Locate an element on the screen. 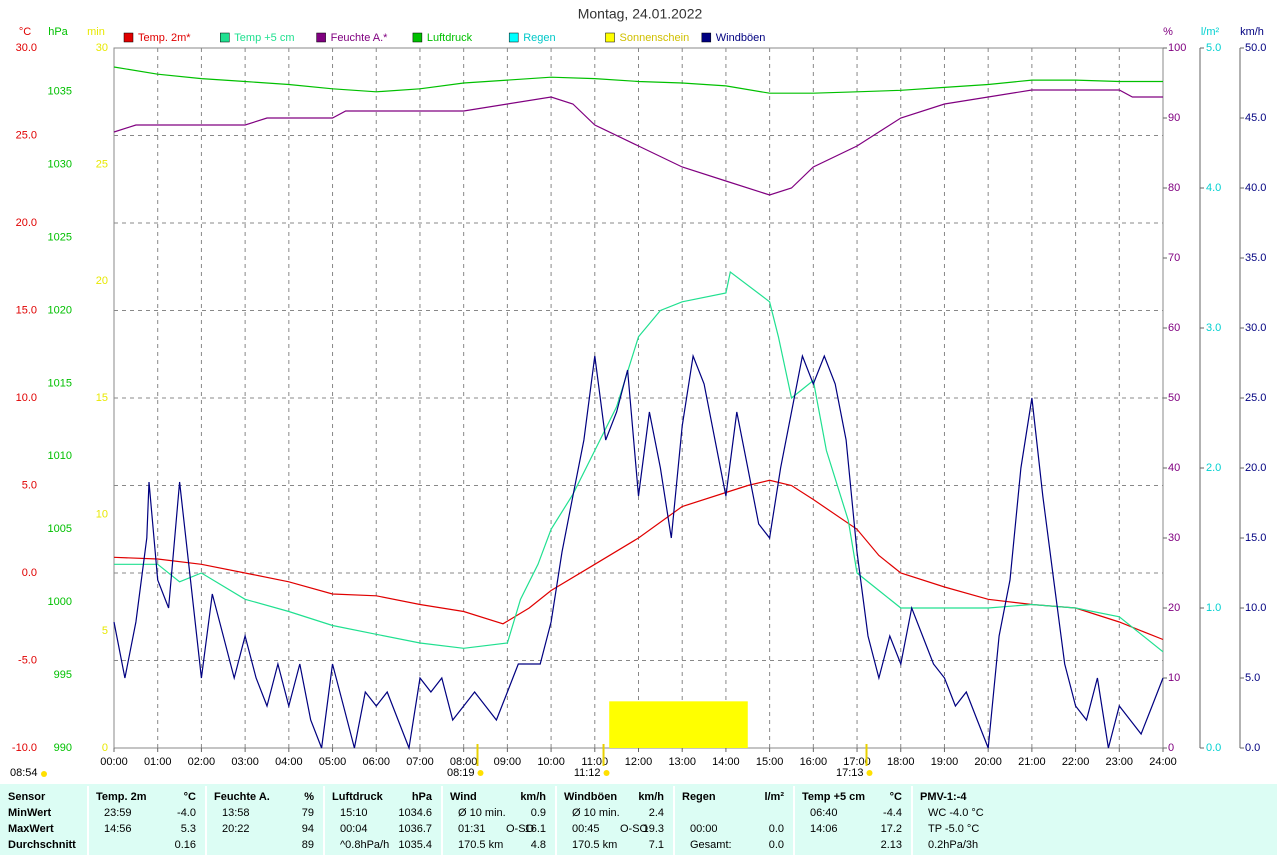  header-unit: % is located at coordinates (309, 797).